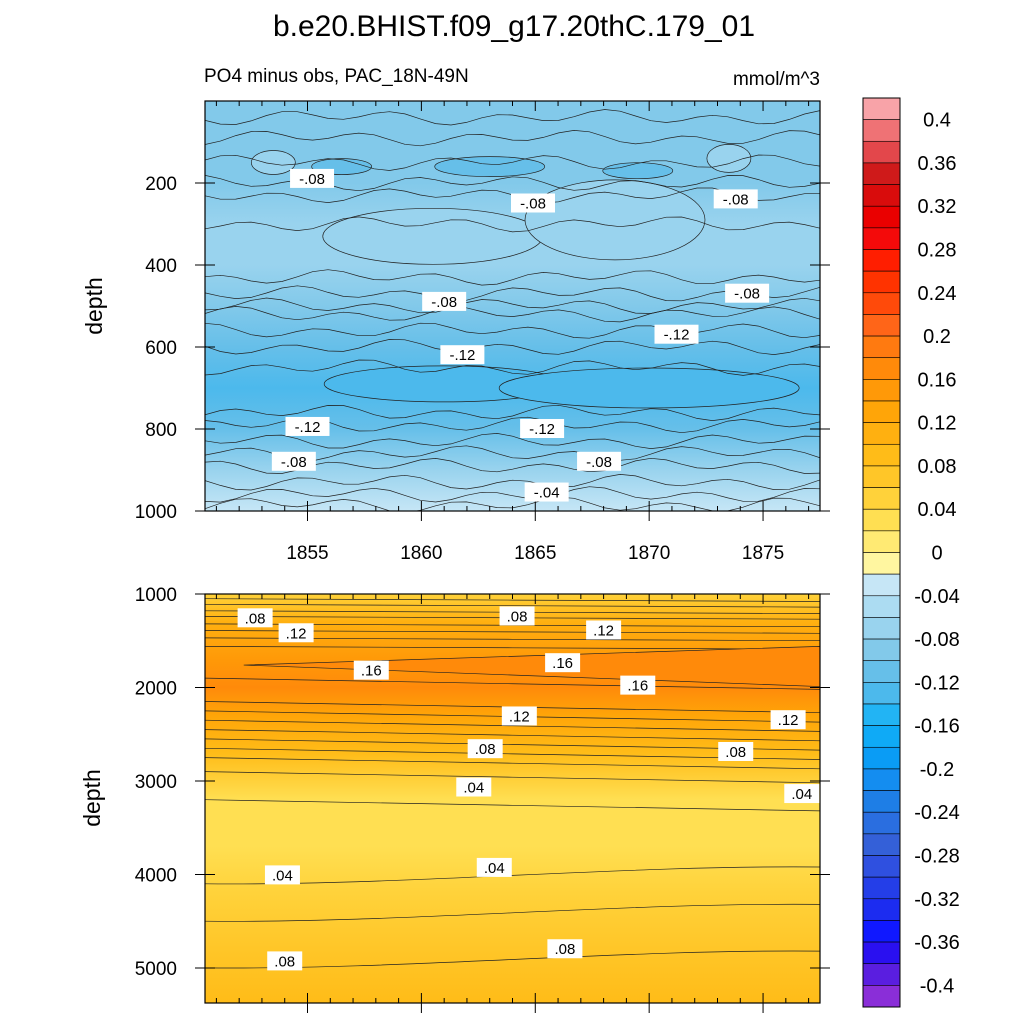  What do you see at coordinates (937, 380) in the screenshot?
I see `colorbar-label: 0.16` at bounding box center [937, 380].